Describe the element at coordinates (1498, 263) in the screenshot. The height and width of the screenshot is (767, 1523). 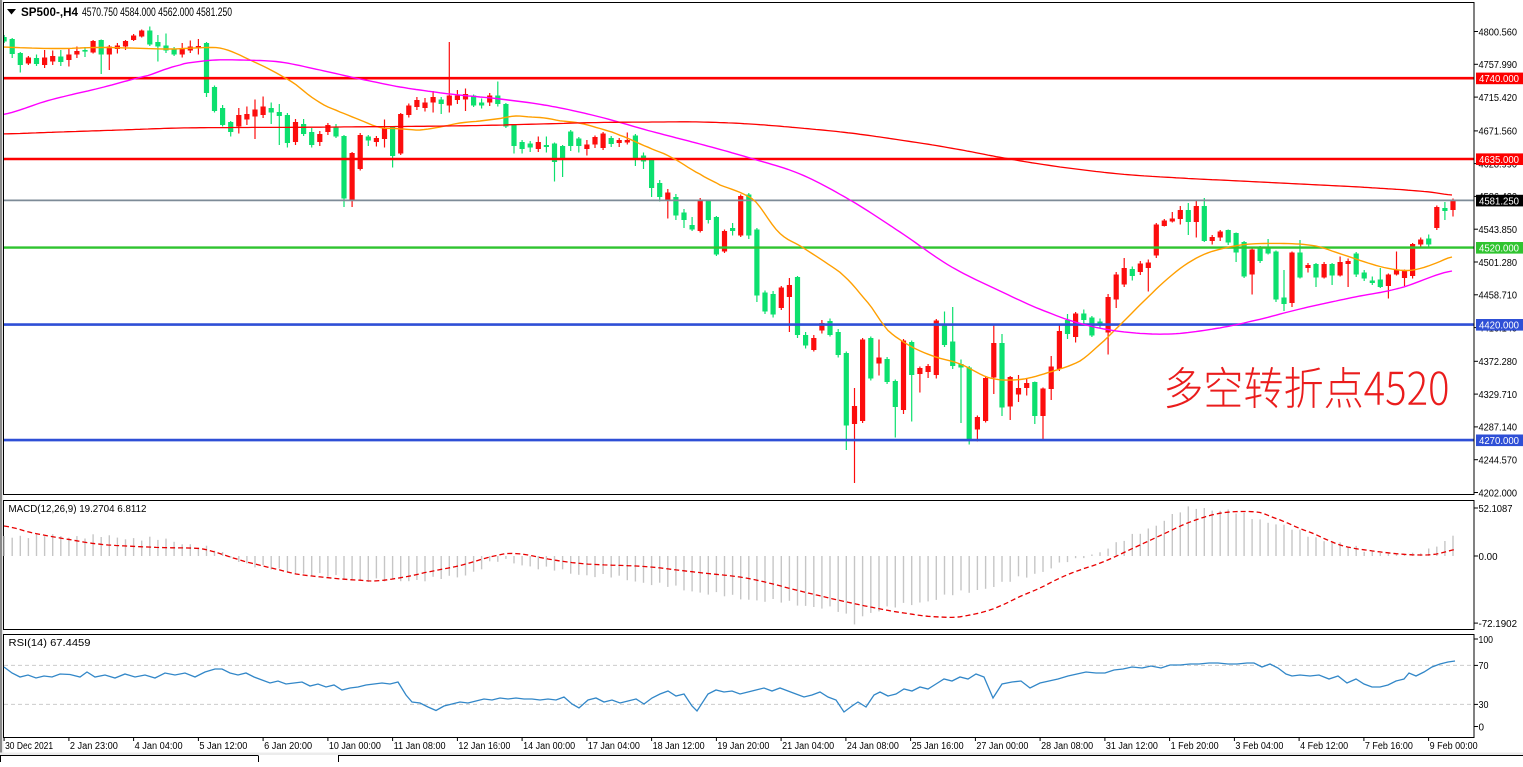
I see `svg-text: 4501.280` at that location.